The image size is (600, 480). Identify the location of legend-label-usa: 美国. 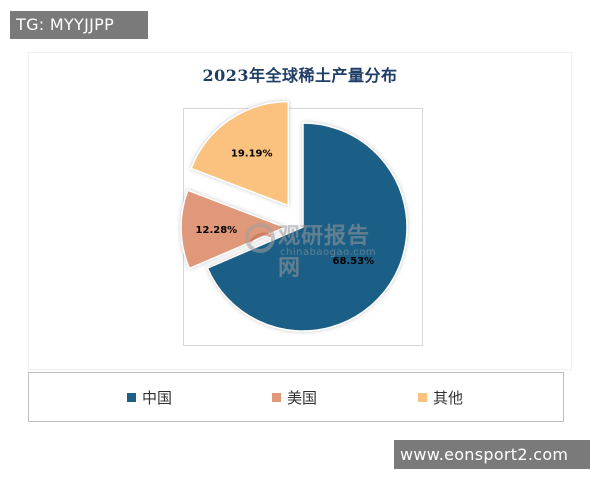
(302, 397).